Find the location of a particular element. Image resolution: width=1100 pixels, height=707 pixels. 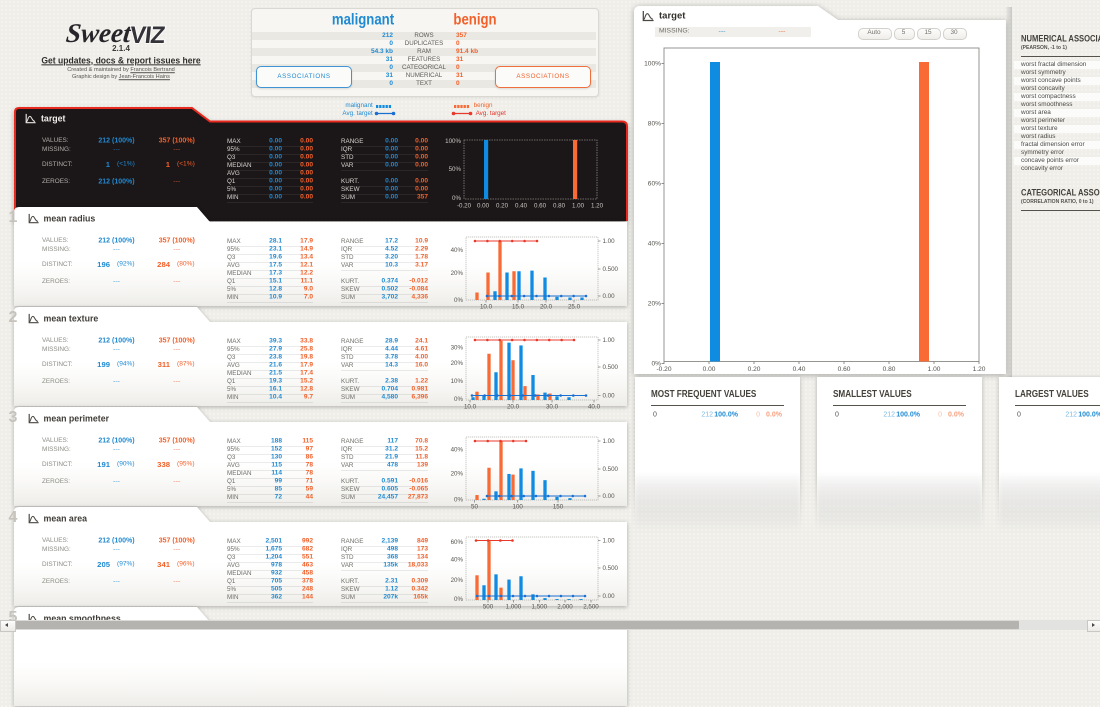

svg-text: 1,500 is located at coordinates (540, 607).